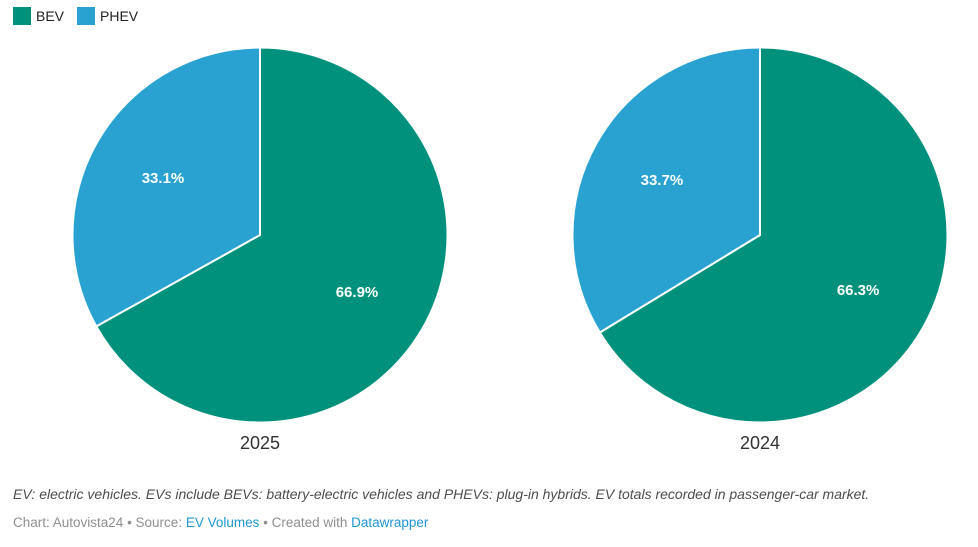 This screenshot has width=978, height=547. I want to click on source-link: EV Volumes, so click(222, 522).